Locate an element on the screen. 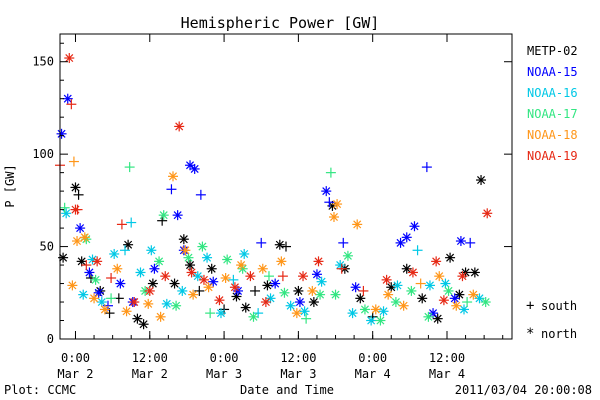 The width and height of the screenshot is (600, 400). x-tick-date-label: Mar 3 is located at coordinates (224, 374).